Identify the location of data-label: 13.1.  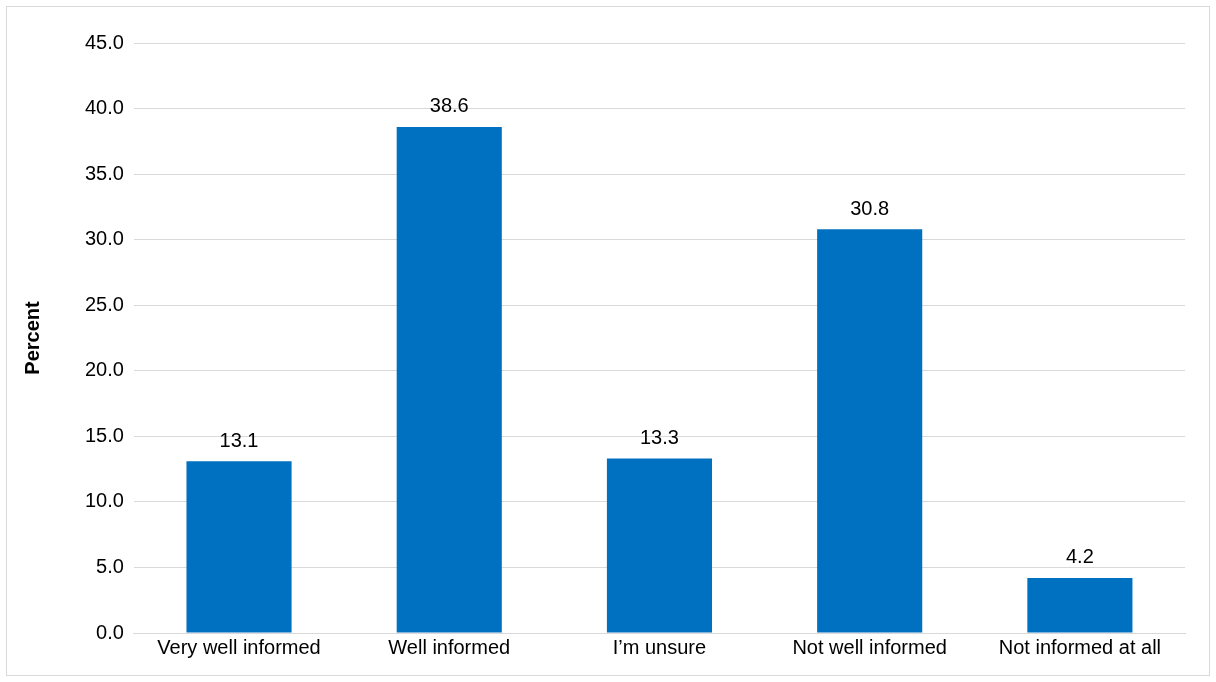
(239, 439).